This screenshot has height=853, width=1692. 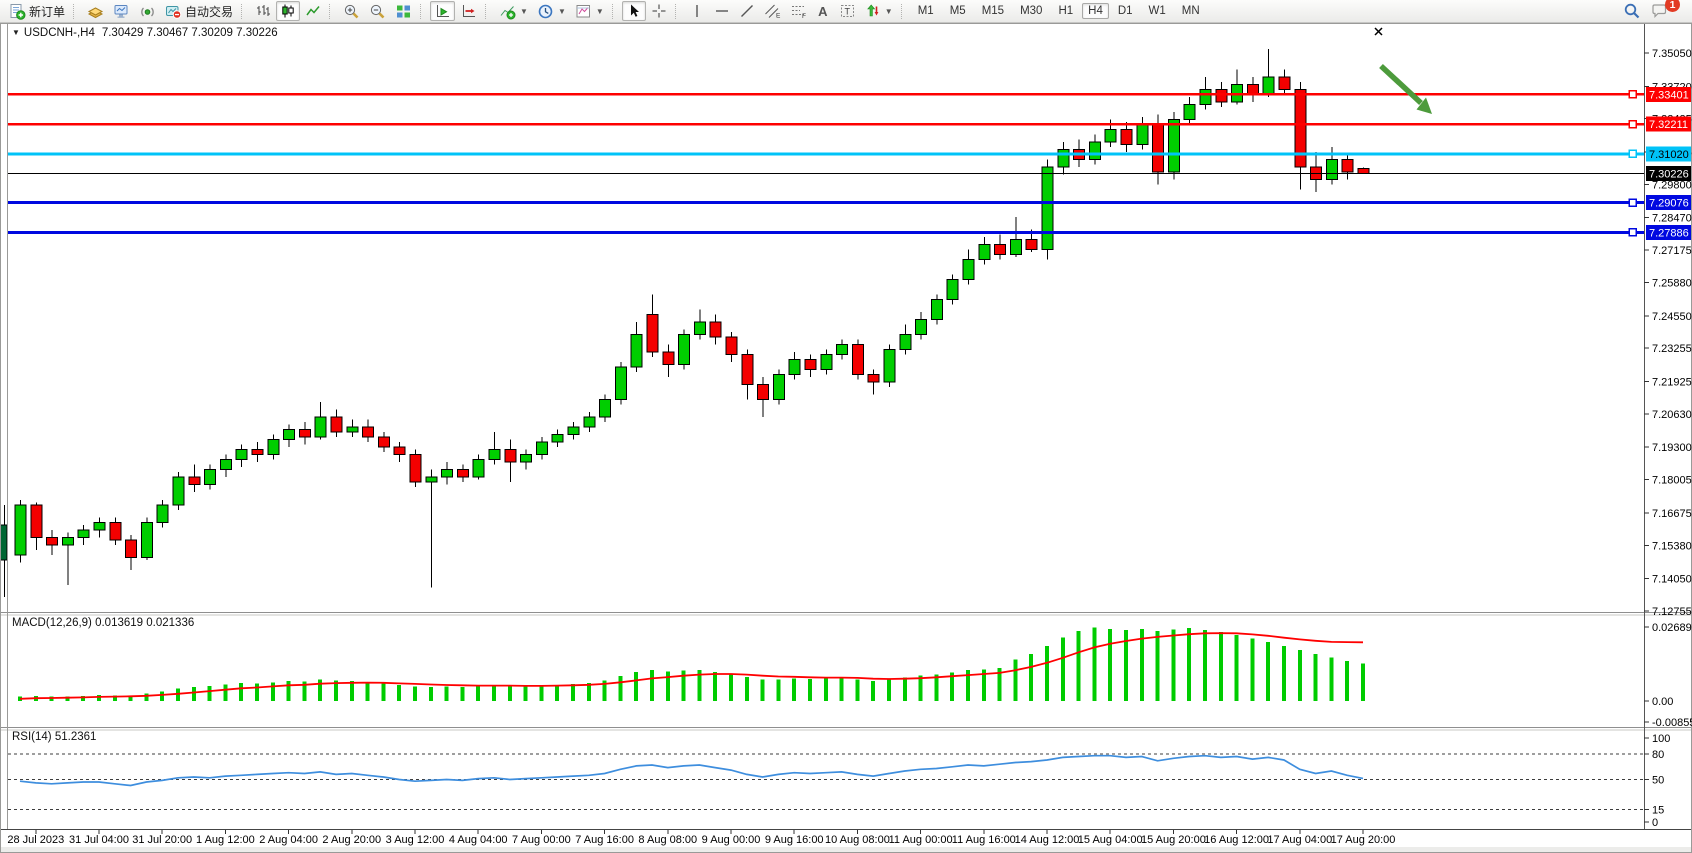 What do you see at coordinates (75, 737) in the screenshot?
I see `rsi-value: 51.2361` at bounding box center [75, 737].